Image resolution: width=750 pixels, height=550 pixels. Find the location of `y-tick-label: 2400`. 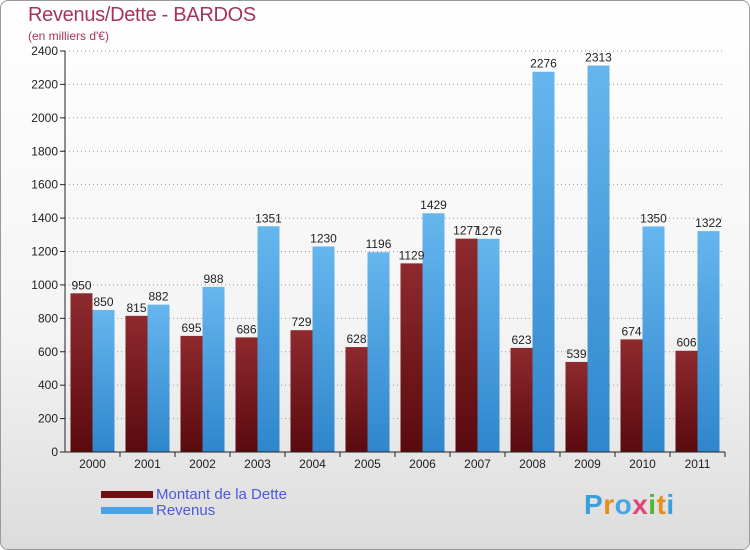

y-tick-label: 2400 is located at coordinates (44, 51).